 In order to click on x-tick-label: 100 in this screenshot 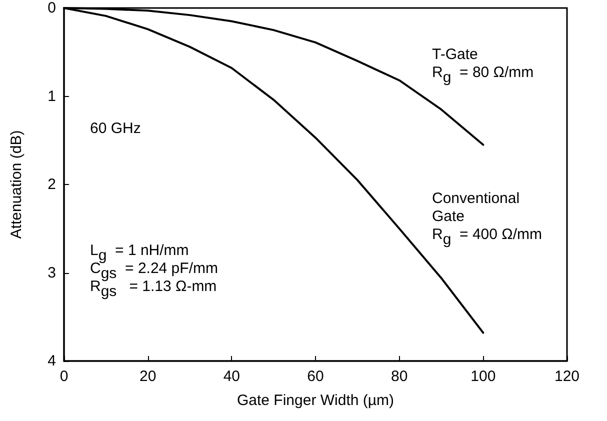, I will do `click(483, 376)`.